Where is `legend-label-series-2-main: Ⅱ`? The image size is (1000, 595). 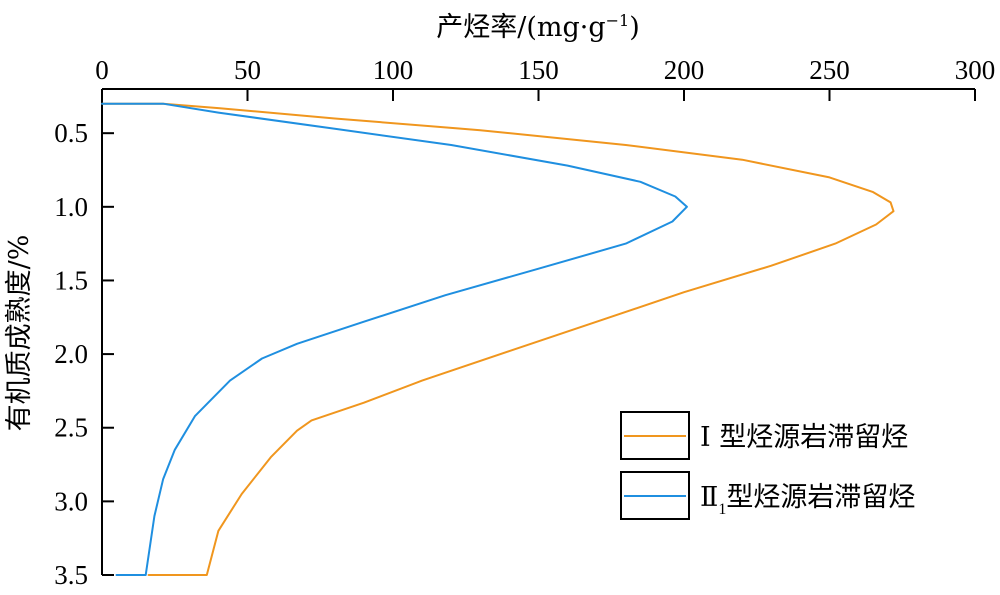
legend-label-series-2-main: Ⅱ is located at coordinates (709, 497).